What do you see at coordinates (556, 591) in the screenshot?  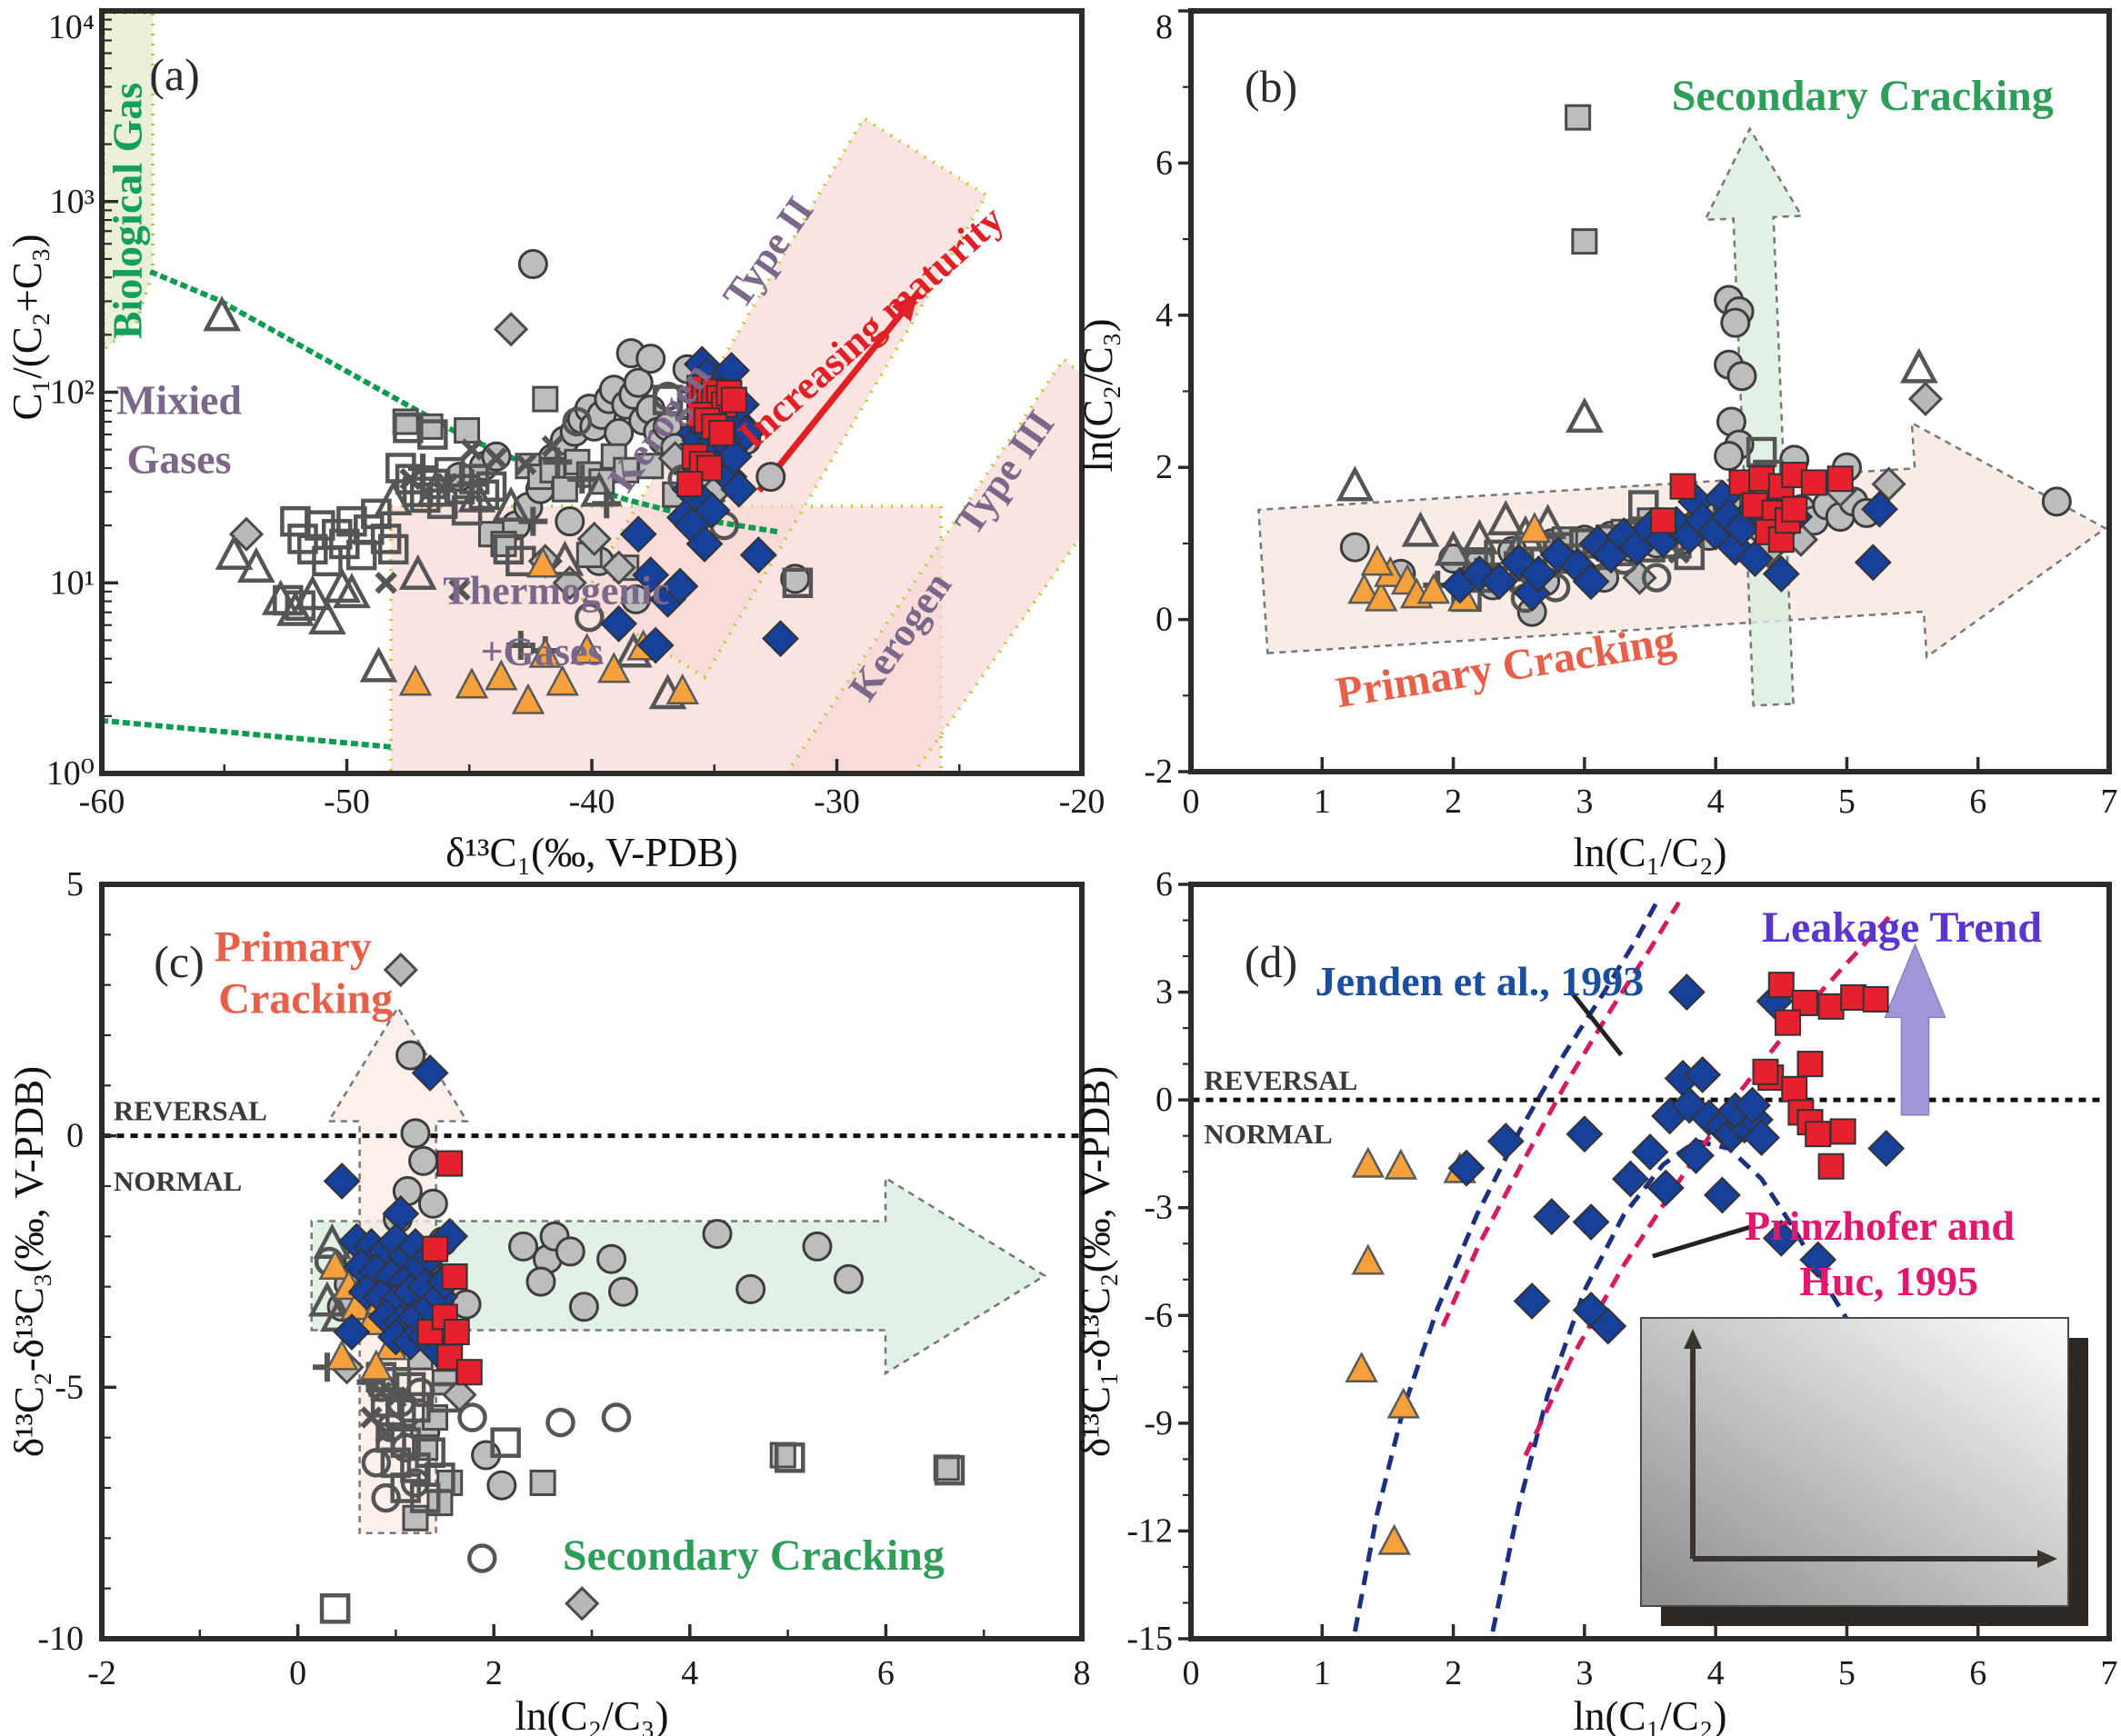 I see `annotation: Thermogenic` at bounding box center [556, 591].